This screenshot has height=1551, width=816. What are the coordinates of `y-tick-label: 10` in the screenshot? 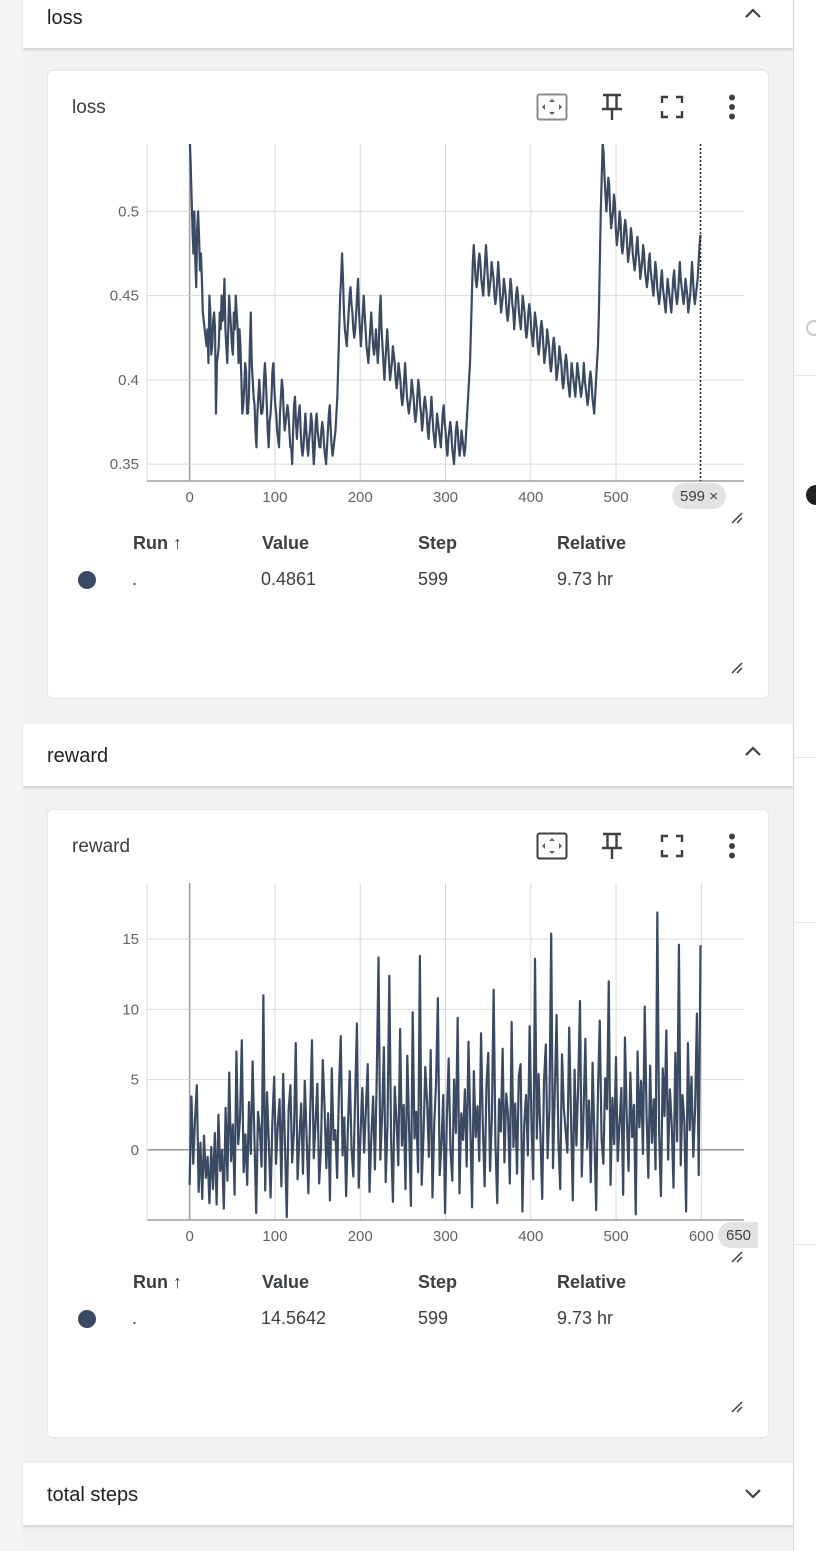 It's located at (130, 1009).